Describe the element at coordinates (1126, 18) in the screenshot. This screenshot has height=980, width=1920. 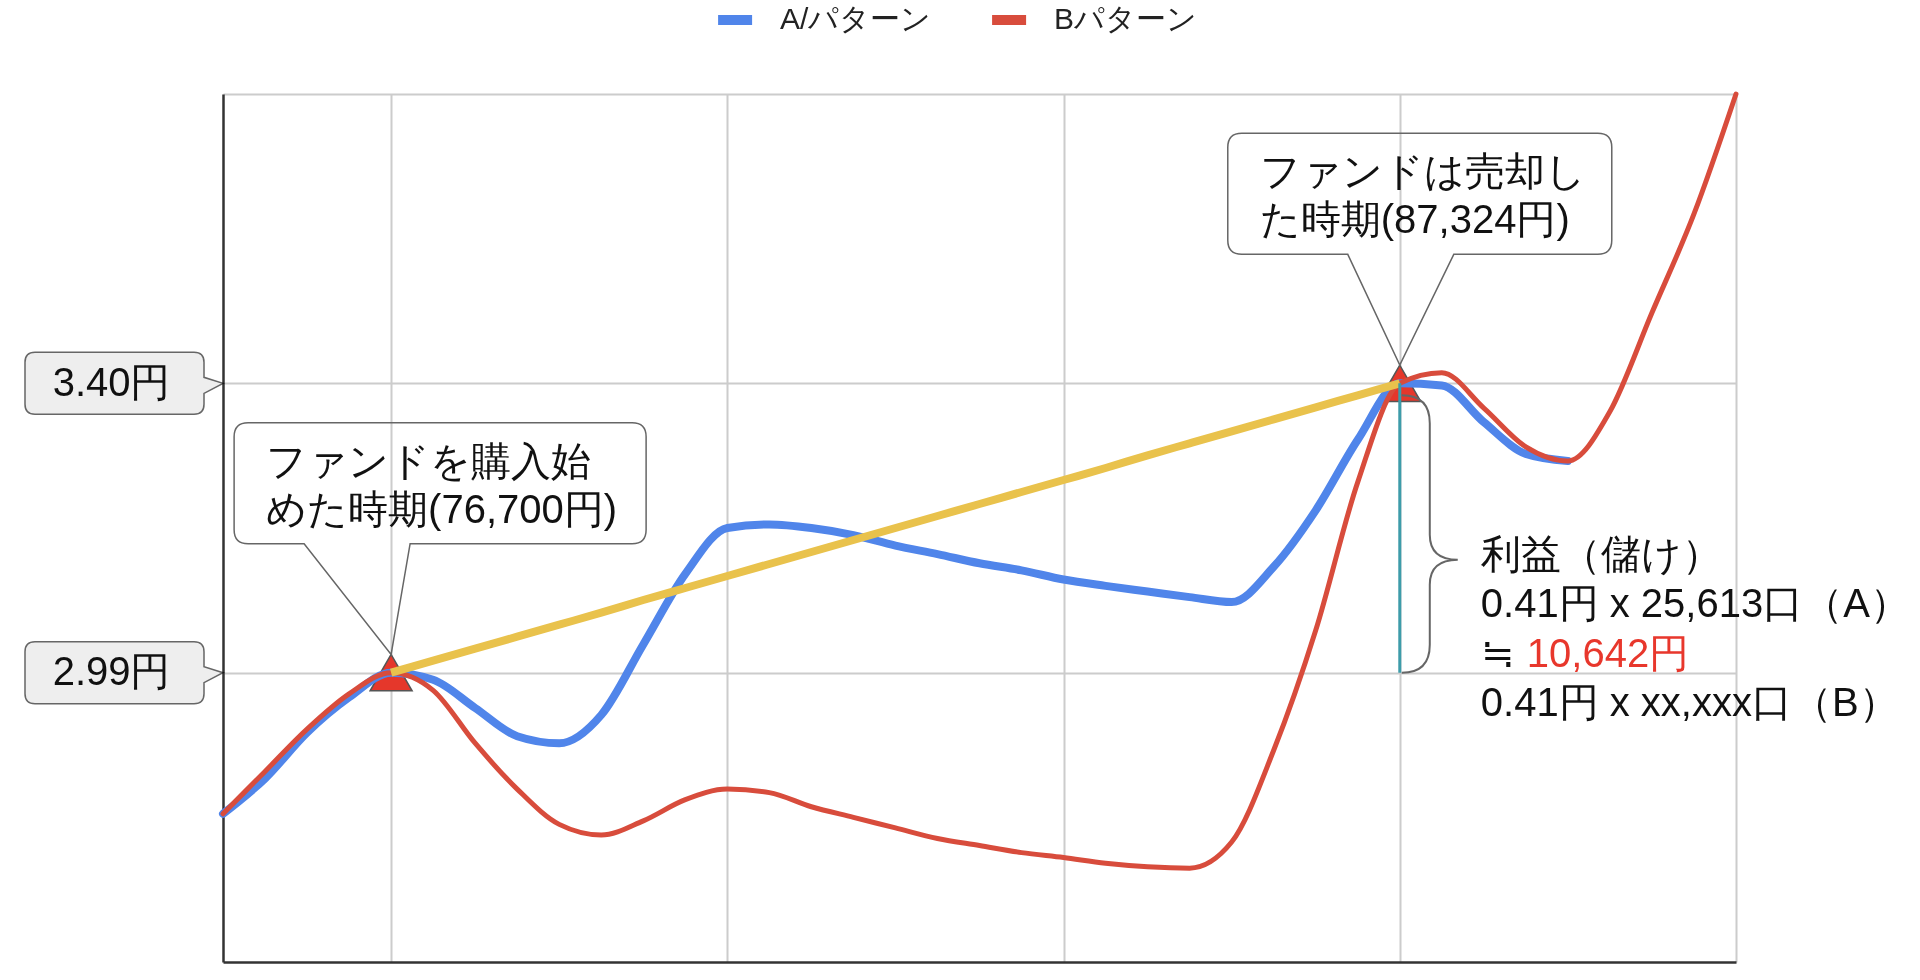
I see `legend-label: Bパターン` at that location.